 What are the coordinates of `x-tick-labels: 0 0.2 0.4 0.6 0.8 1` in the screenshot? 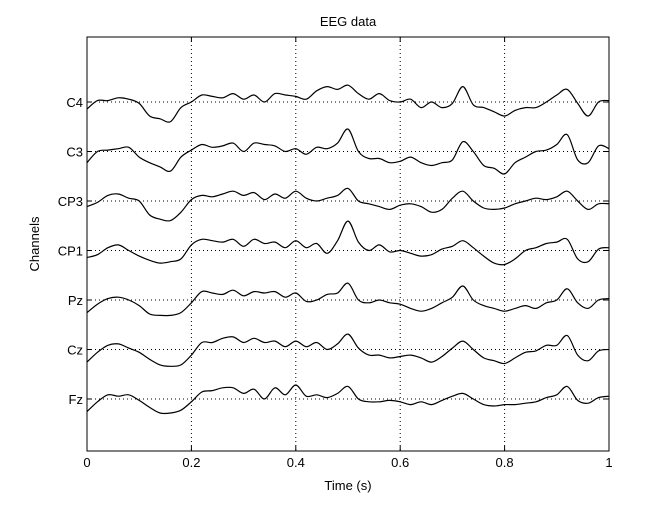 It's located at (347, 462).